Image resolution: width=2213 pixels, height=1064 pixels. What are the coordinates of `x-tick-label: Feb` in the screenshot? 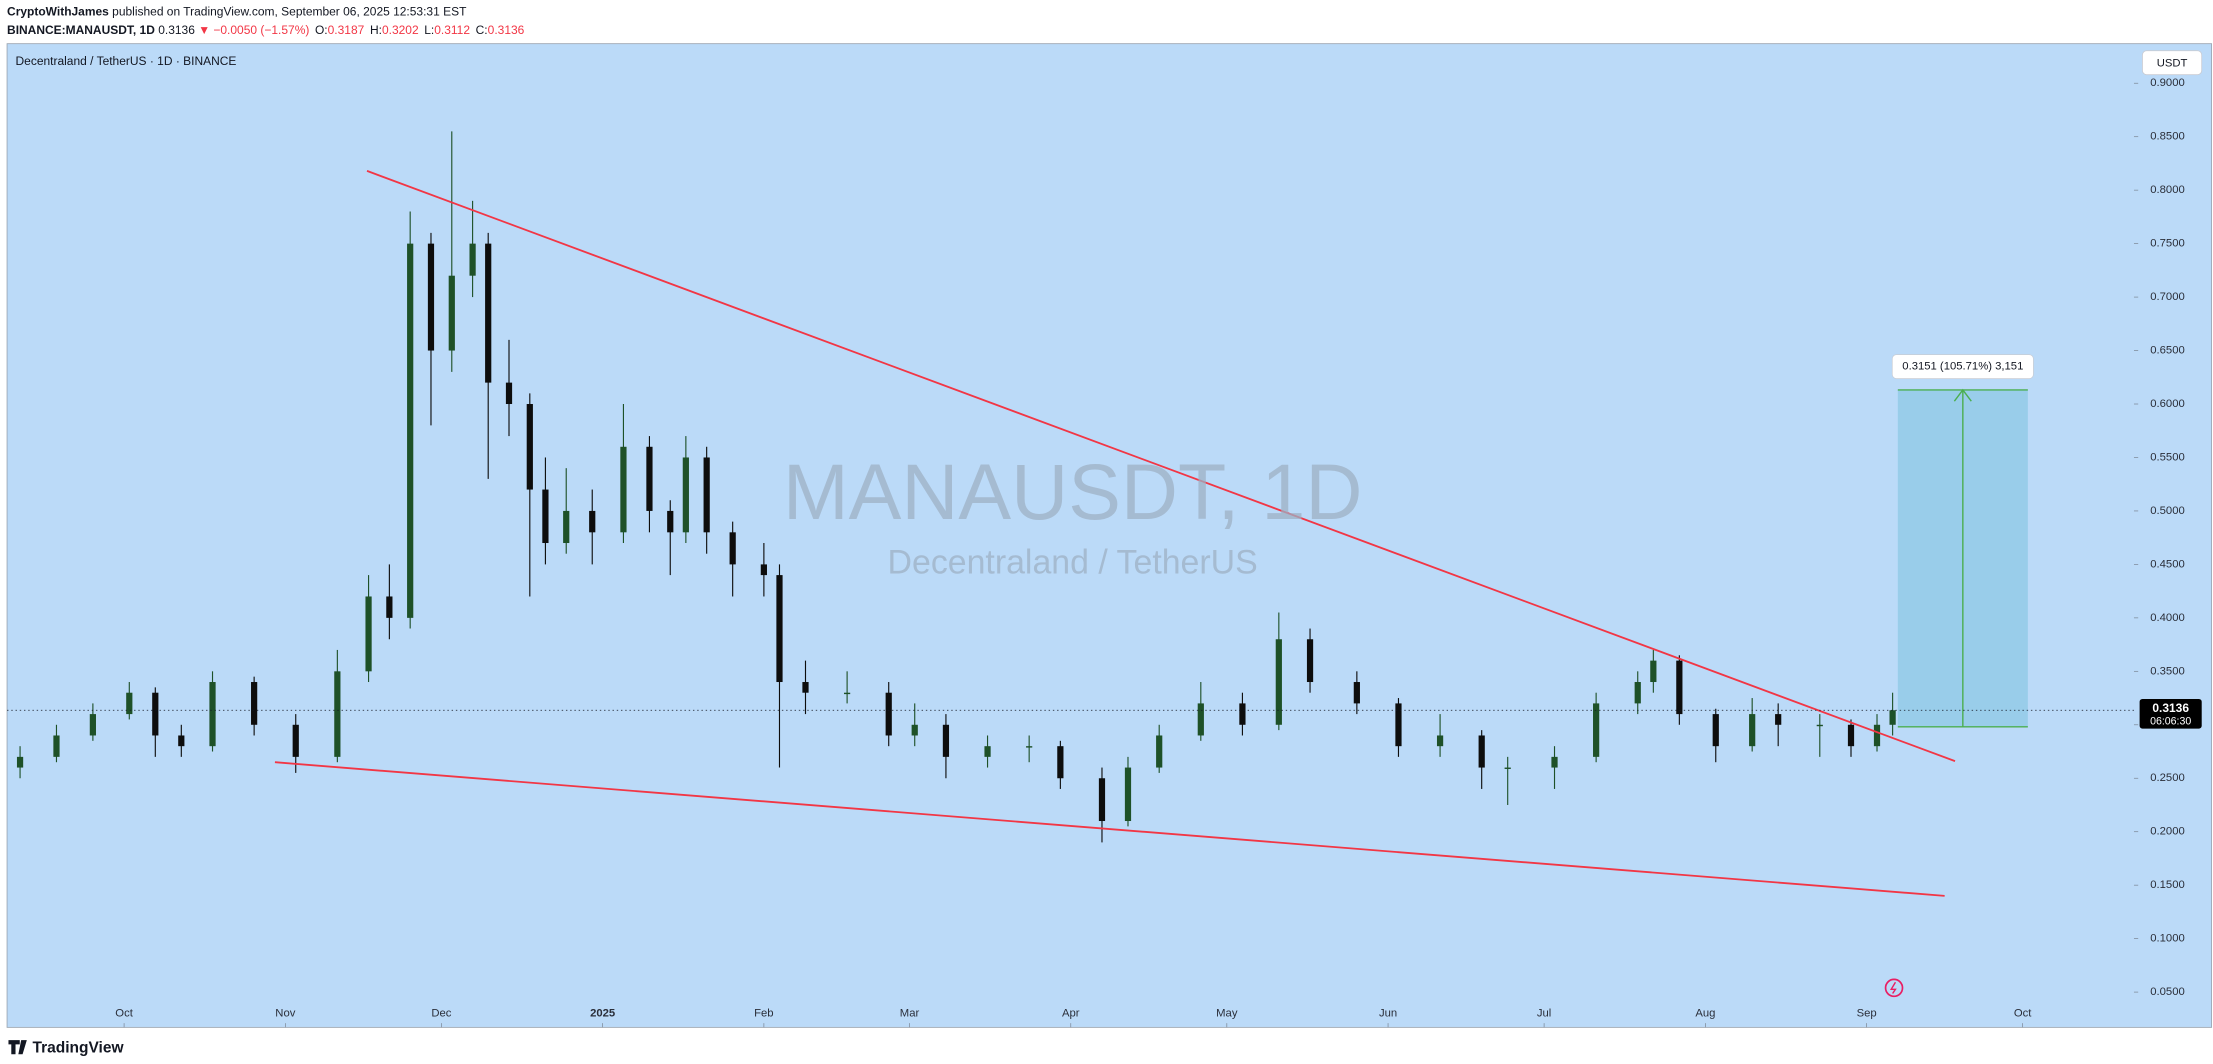 It's located at (763, 1013).